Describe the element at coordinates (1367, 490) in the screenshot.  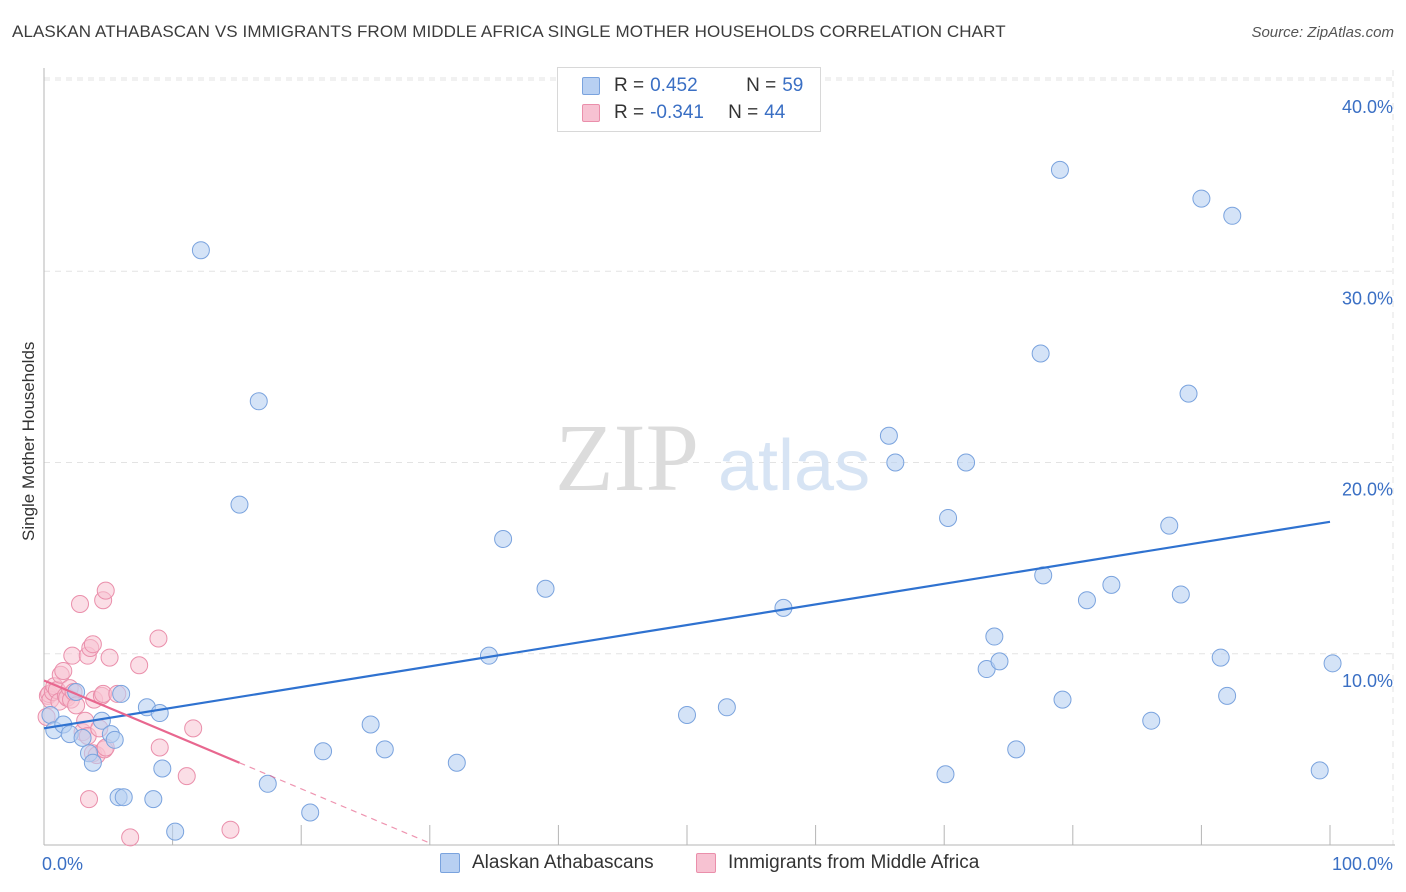
I see `y-tick-label: 20.0%` at that location.